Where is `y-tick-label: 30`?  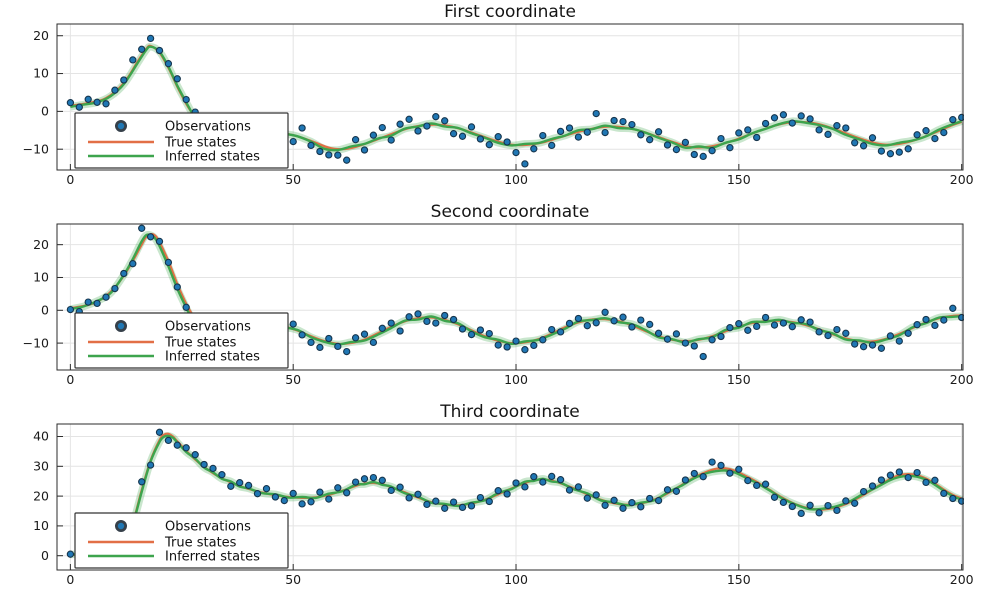 y-tick-label: 30 is located at coordinates (41, 466).